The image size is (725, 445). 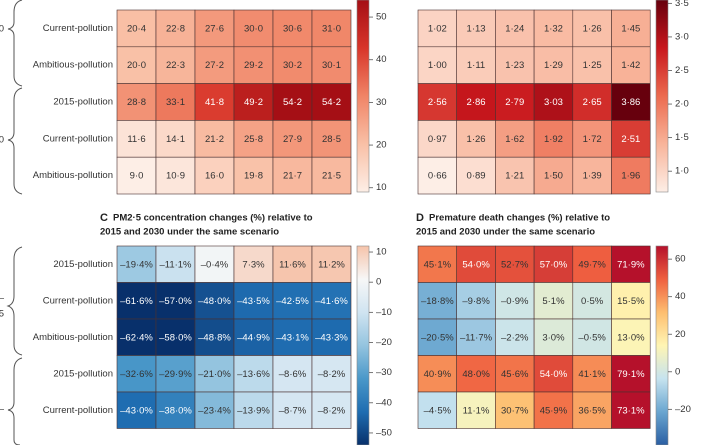 I want to click on cell-value-label: 1·96, so click(x=630, y=176).